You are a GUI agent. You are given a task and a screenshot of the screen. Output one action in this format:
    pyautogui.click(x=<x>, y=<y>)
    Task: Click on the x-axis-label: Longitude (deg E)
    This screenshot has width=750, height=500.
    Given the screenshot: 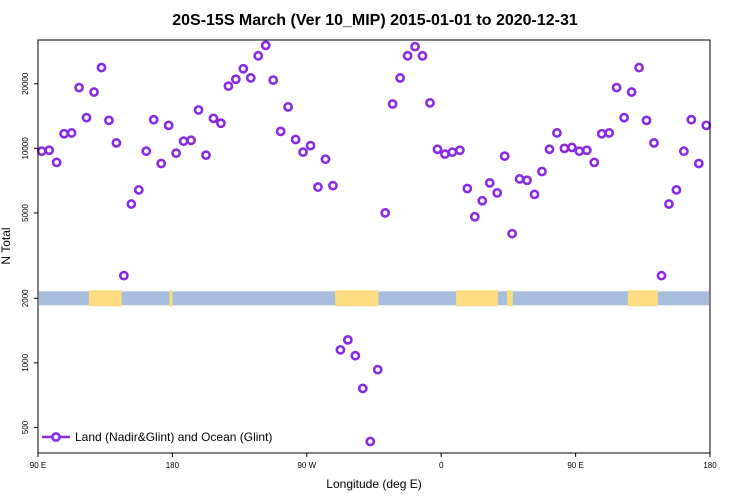 What is the action you would take?
    pyautogui.click(x=373, y=484)
    